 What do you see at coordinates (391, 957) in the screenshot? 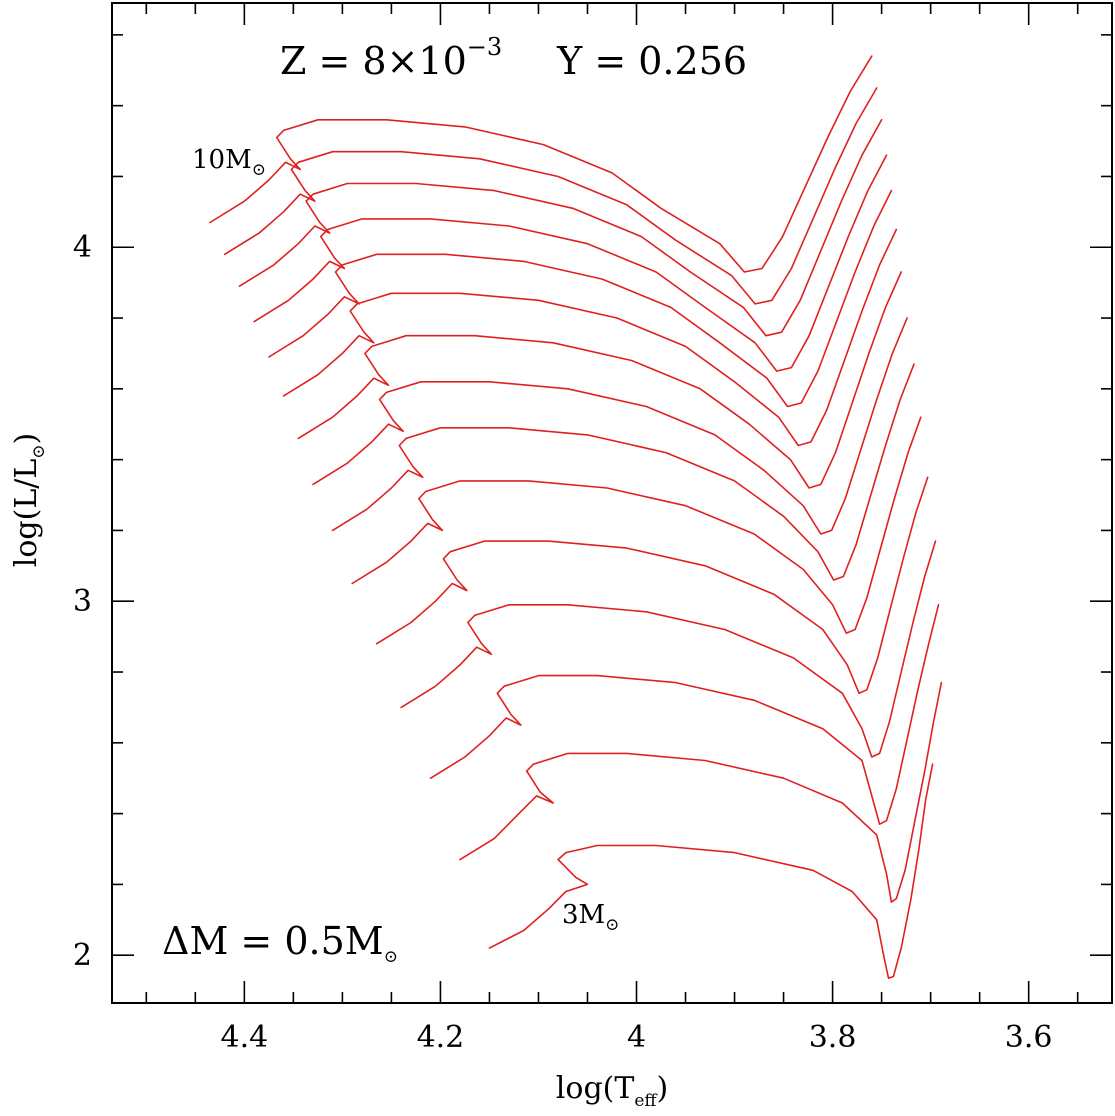
I see `mass-step-sun-symbol: ⊙` at bounding box center [391, 957].